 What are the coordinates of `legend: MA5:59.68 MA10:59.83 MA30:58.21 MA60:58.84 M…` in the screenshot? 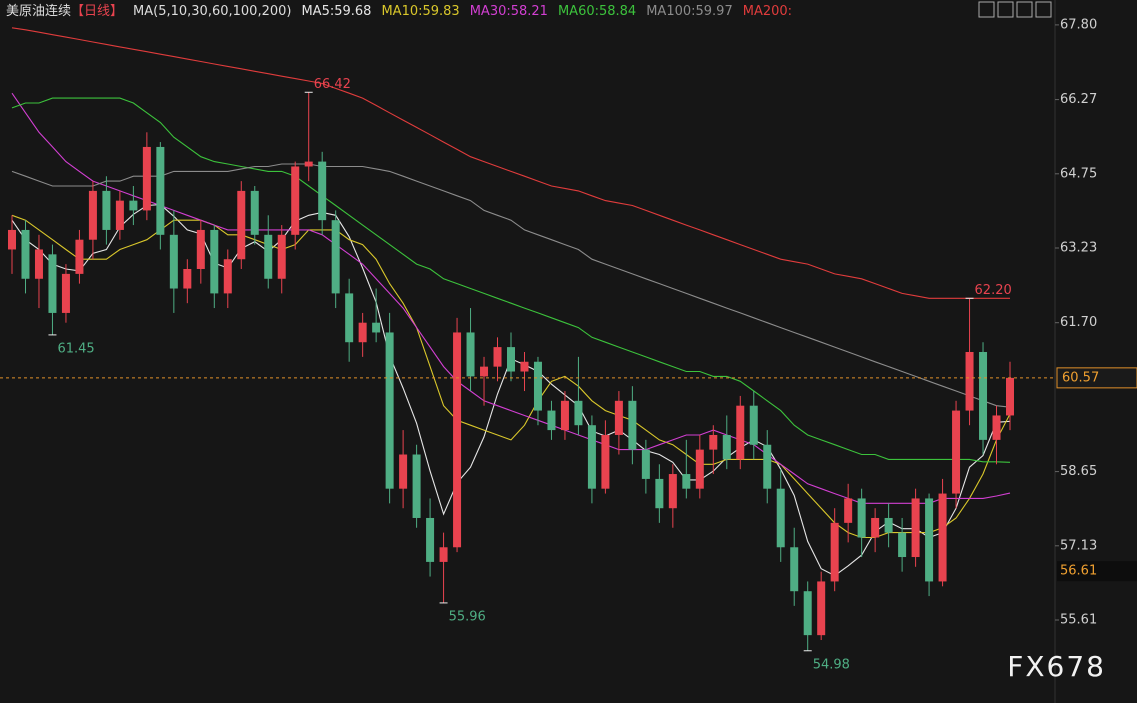 It's located at (551, 11).